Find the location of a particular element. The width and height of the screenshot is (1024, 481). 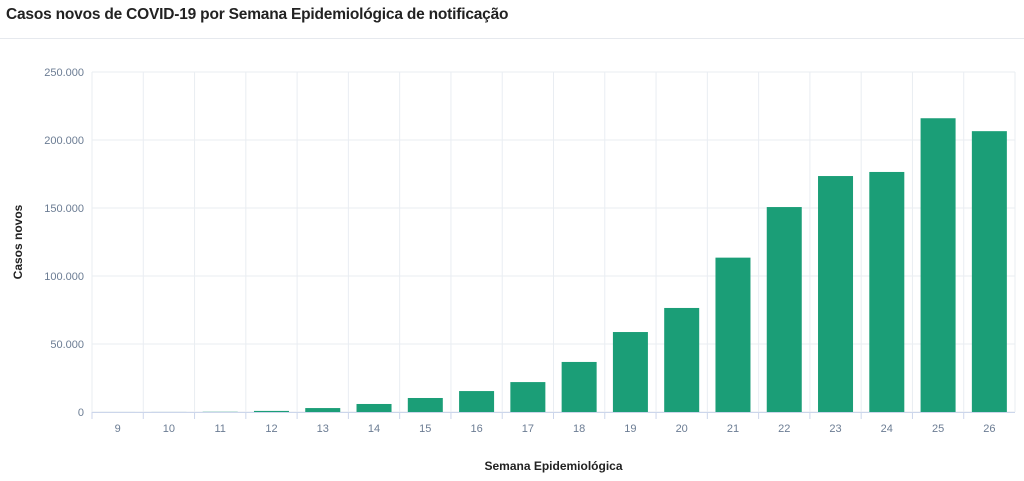

y-axis-label: Casos novos is located at coordinates (18, 241).